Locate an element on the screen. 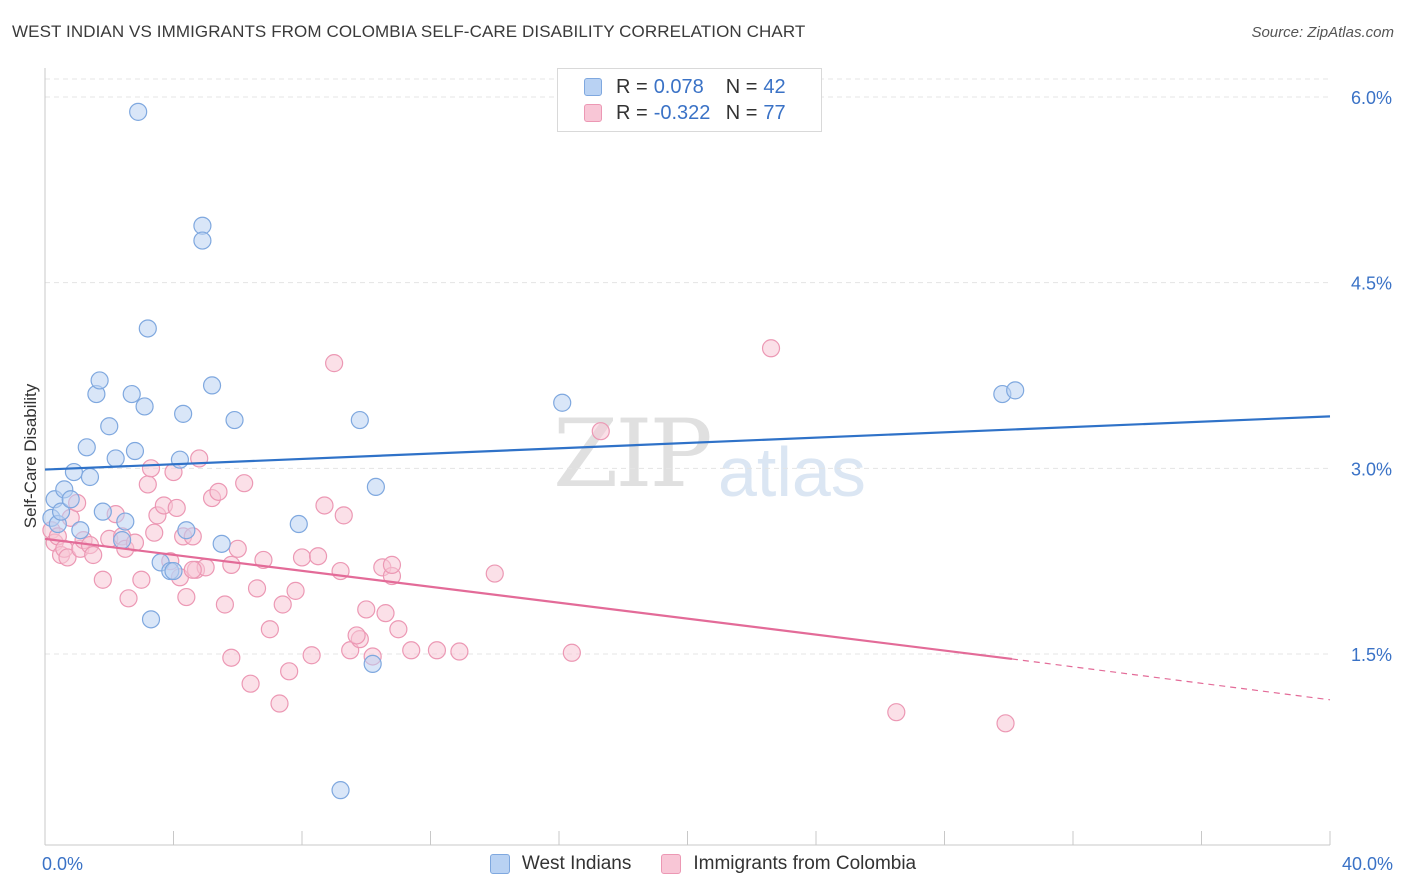  y-tick-label: 4.5% is located at coordinates (1371, 284).